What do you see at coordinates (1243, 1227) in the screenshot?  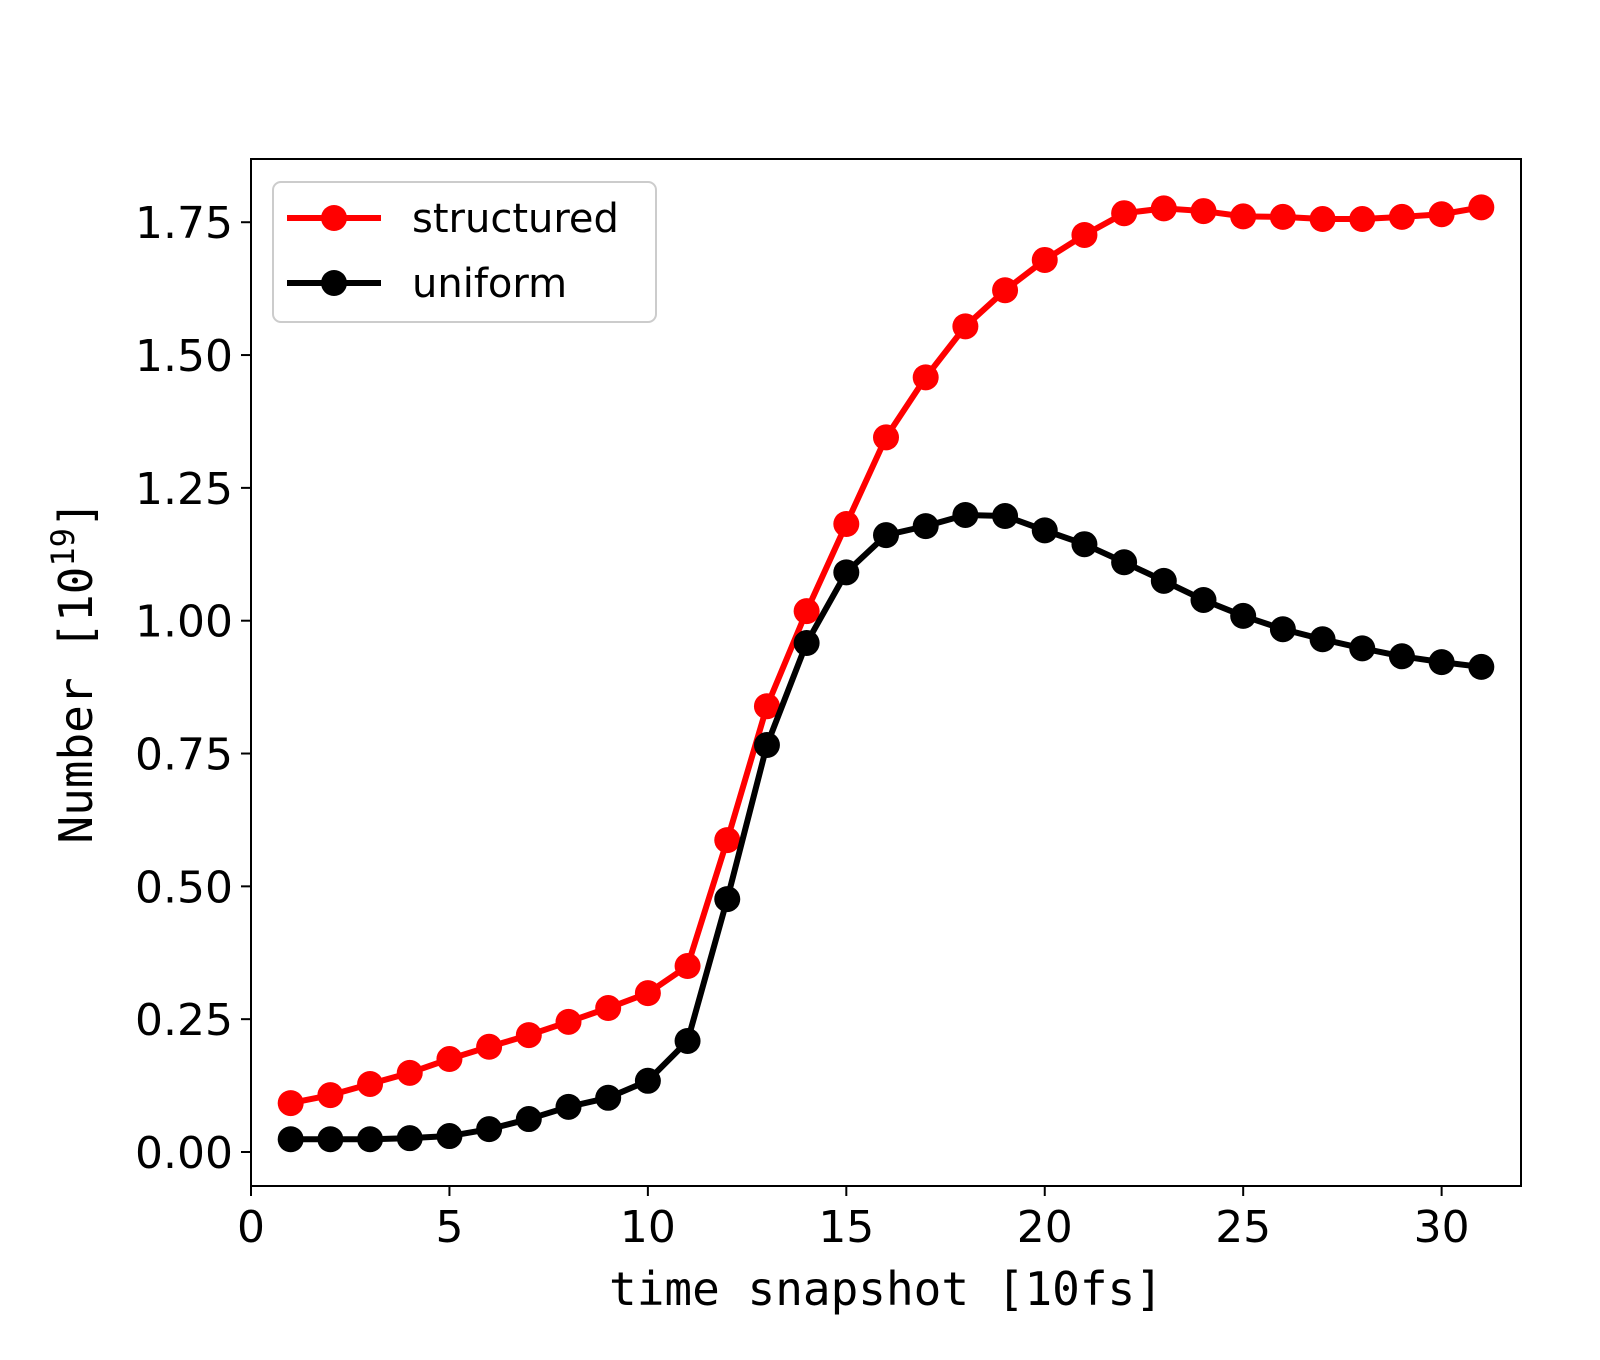 I see `x-tick-label: 25` at bounding box center [1243, 1227].